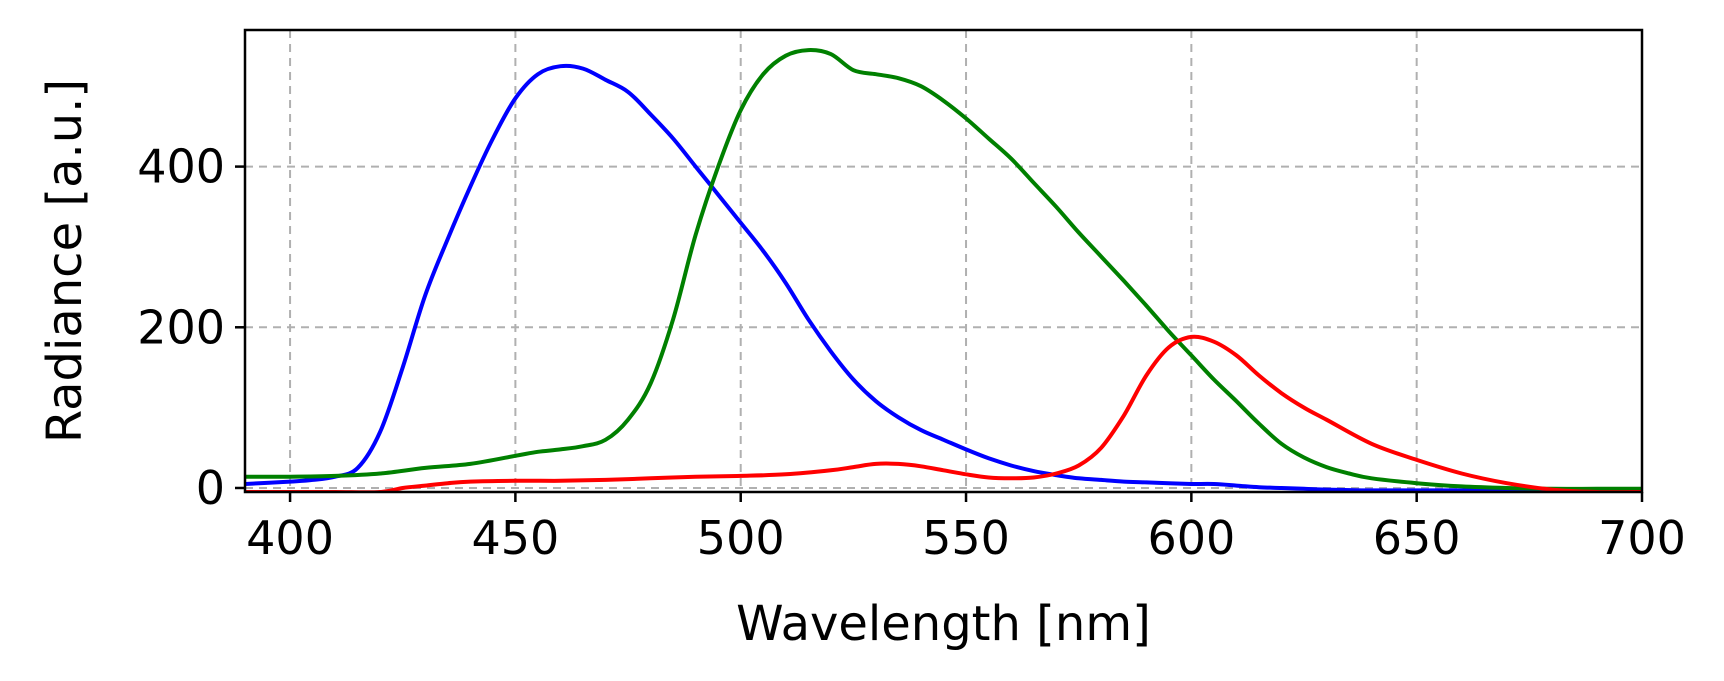 This screenshot has width=1724, height=681. Describe the element at coordinates (181, 167) in the screenshot. I see `y-tick-label: 400` at that location.